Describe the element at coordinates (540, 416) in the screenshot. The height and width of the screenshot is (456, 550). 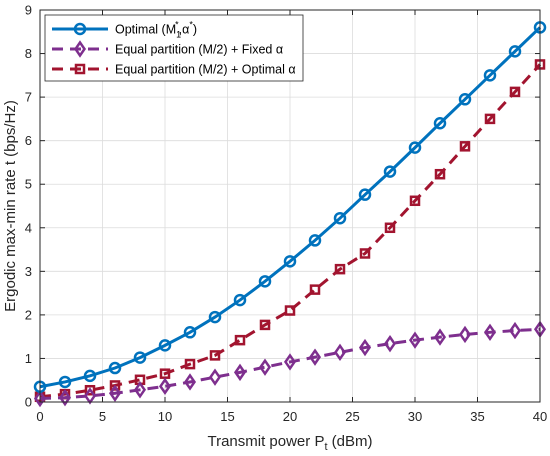
I see `x-tick-label: 40` at that location.